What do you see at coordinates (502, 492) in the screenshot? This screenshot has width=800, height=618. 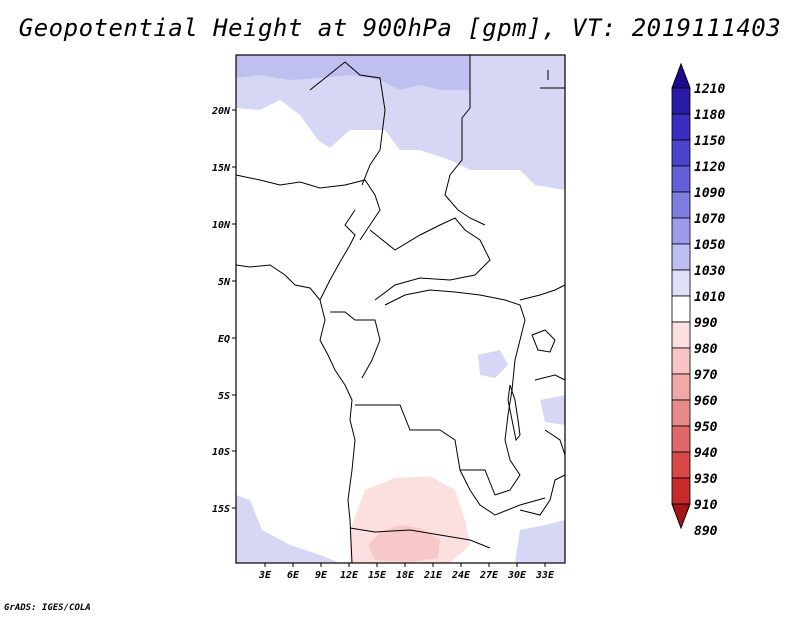 I see `border-zambia` at bounding box center [502, 492].